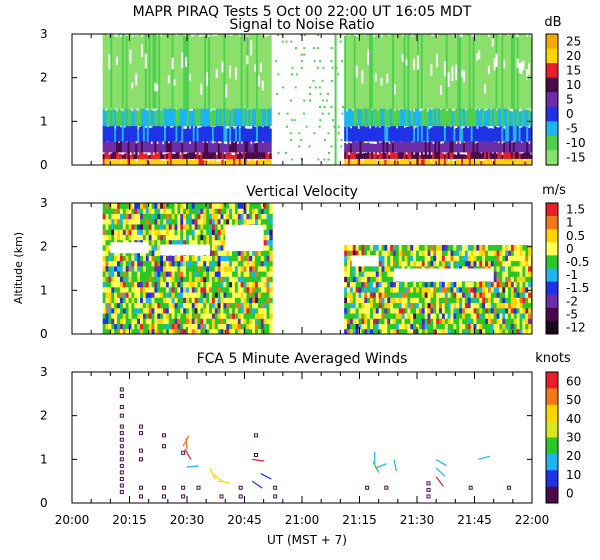 Image resolution: width=600 pixels, height=560 pixels. I want to click on colorbar-swatch, so click(552, 314).